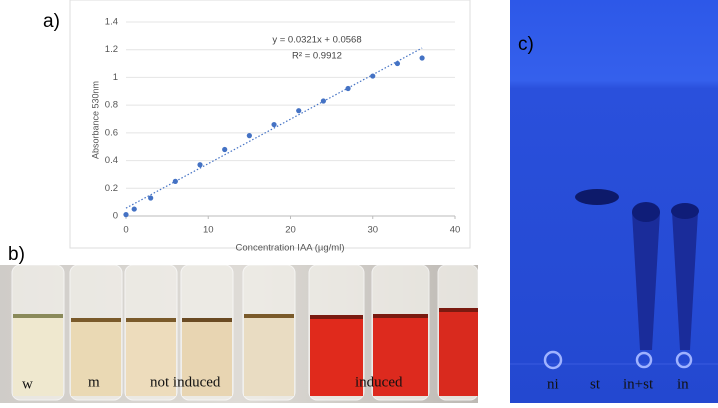 This screenshot has width=718, height=408. Describe the element at coordinates (94, 382) in the screenshot. I see `photo-label: m` at that location.